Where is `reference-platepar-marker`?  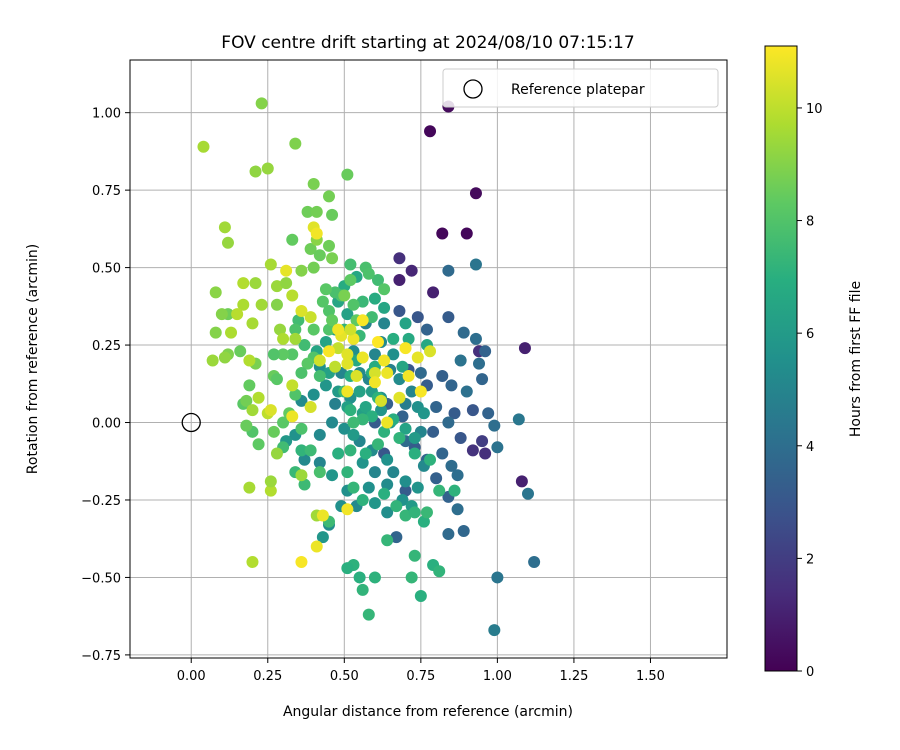
reference-platepar-marker is located at coordinates (191, 422).